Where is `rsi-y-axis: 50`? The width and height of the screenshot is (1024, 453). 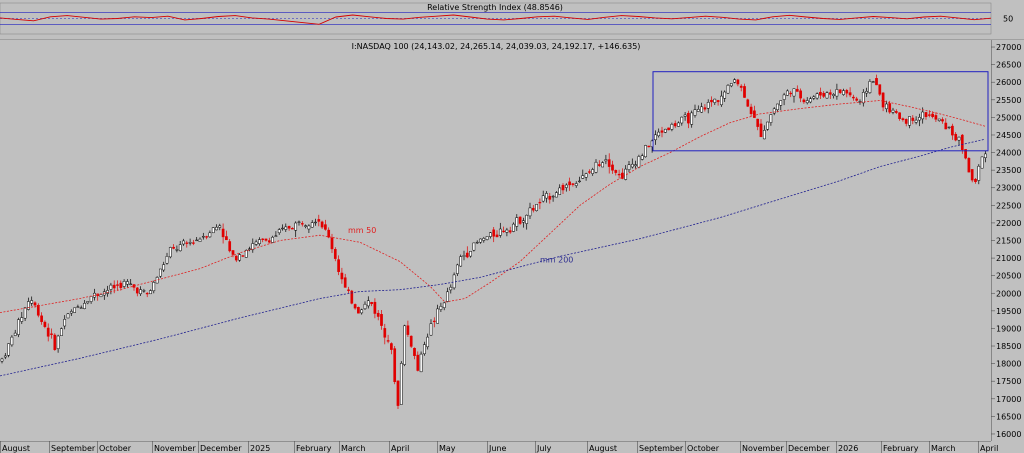
rsi-y-axis: 50 is located at coordinates (1008, 19).